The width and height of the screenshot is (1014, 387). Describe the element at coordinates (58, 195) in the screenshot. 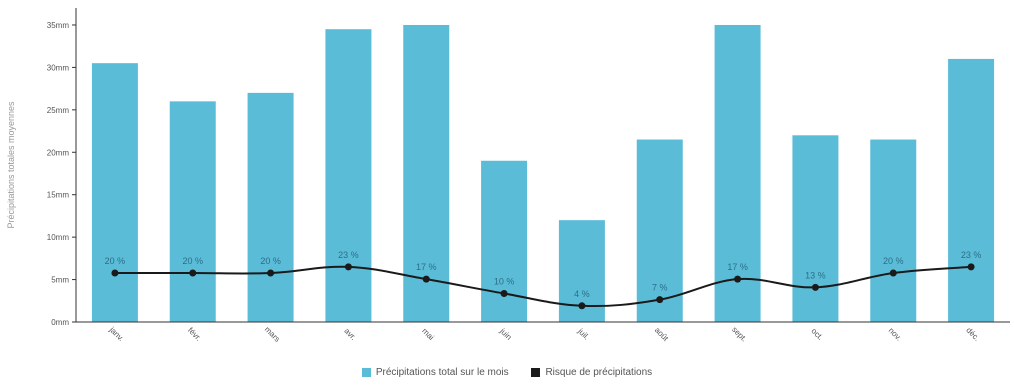

I see `y-tick-label: 15mm` at that location.